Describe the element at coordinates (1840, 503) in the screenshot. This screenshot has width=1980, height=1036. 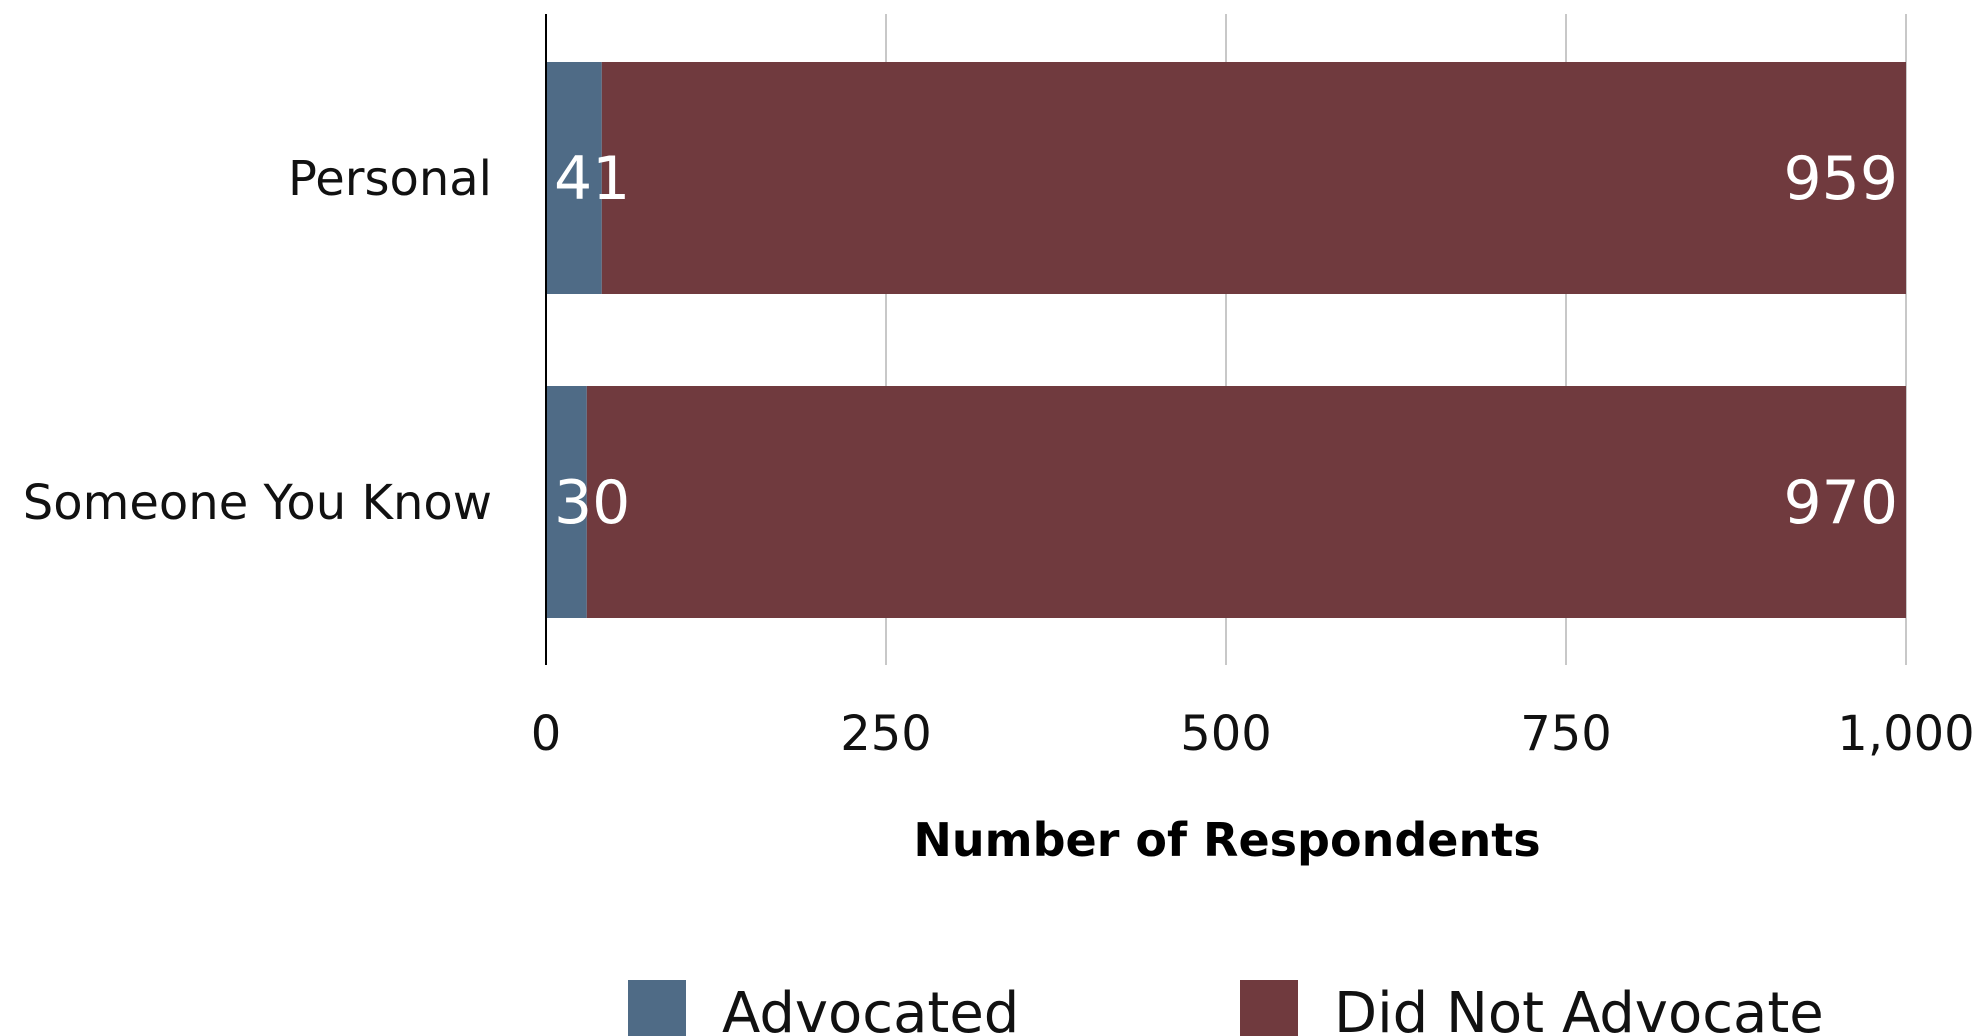
I see `data-label: 970` at that location.